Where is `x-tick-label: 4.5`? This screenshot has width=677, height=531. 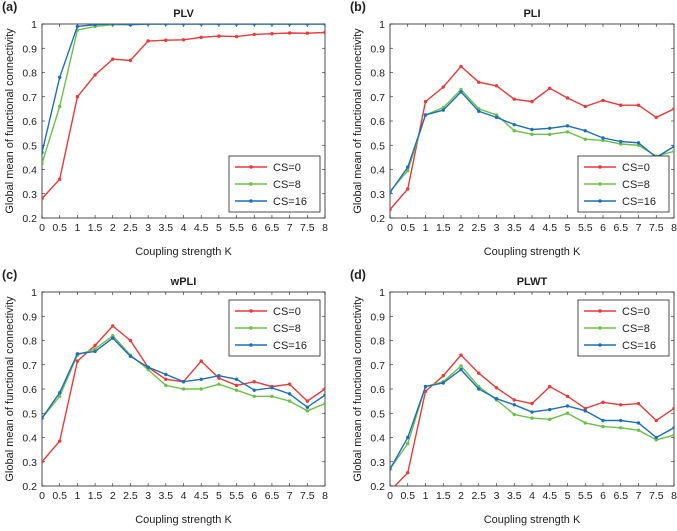 x-tick-label: 4.5 is located at coordinates (201, 228).